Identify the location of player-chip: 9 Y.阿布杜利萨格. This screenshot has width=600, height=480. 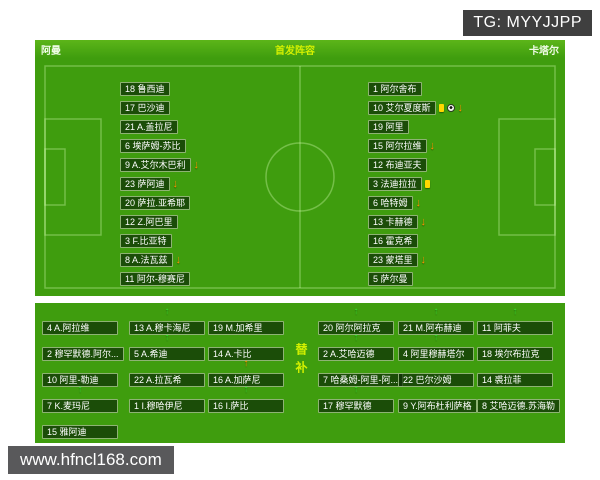
(437, 406).